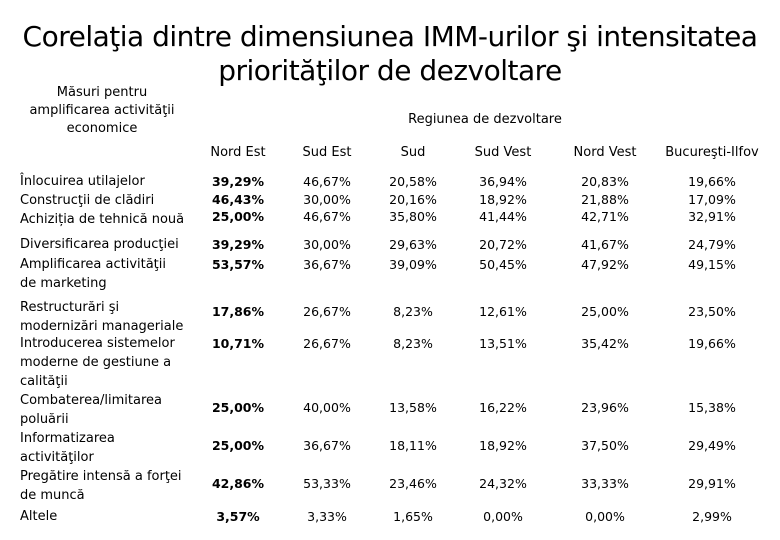  What do you see at coordinates (238, 311) in the screenshot?
I see `table-cell: 17,86%` at bounding box center [238, 311].